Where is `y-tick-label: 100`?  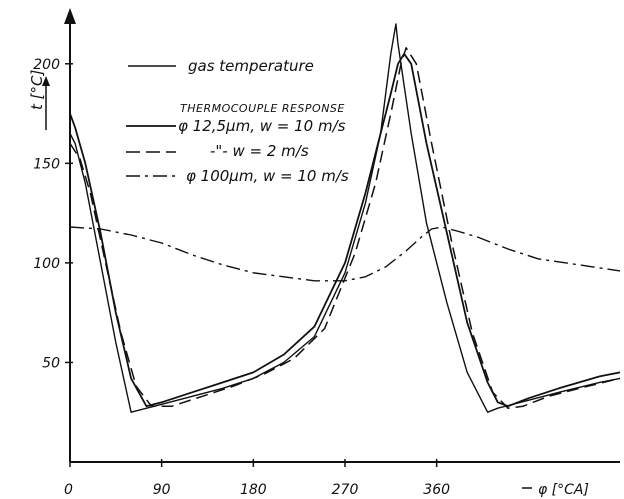 y-tick-label: 100 is located at coordinates (46, 264).